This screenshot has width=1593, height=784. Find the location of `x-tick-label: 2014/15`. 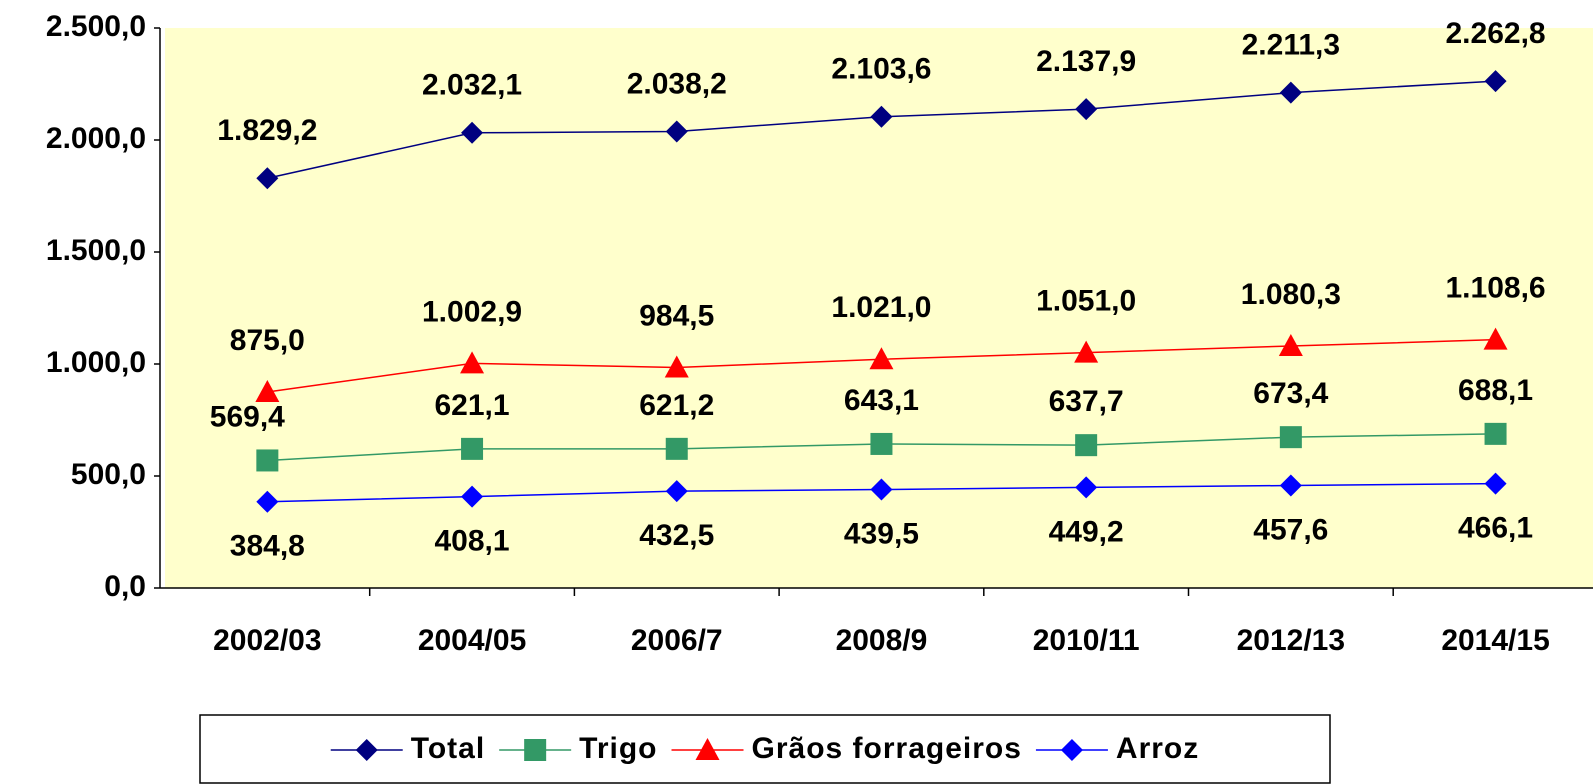

x-tick-label: 2014/15 is located at coordinates (1495, 640).